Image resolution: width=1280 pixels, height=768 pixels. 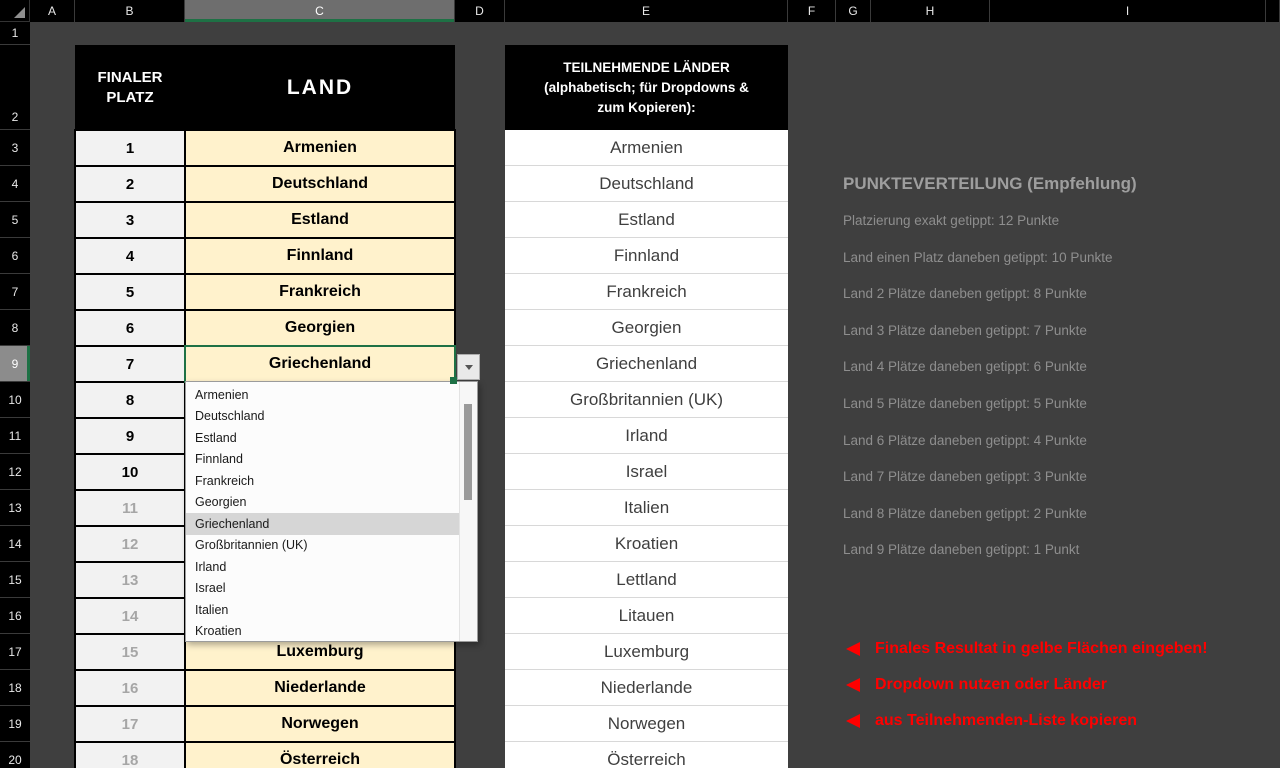 What do you see at coordinates (646, 652) in the screenshot?
I see `participant-country-cell: Luxemburg` at bounding box center [646, 652].